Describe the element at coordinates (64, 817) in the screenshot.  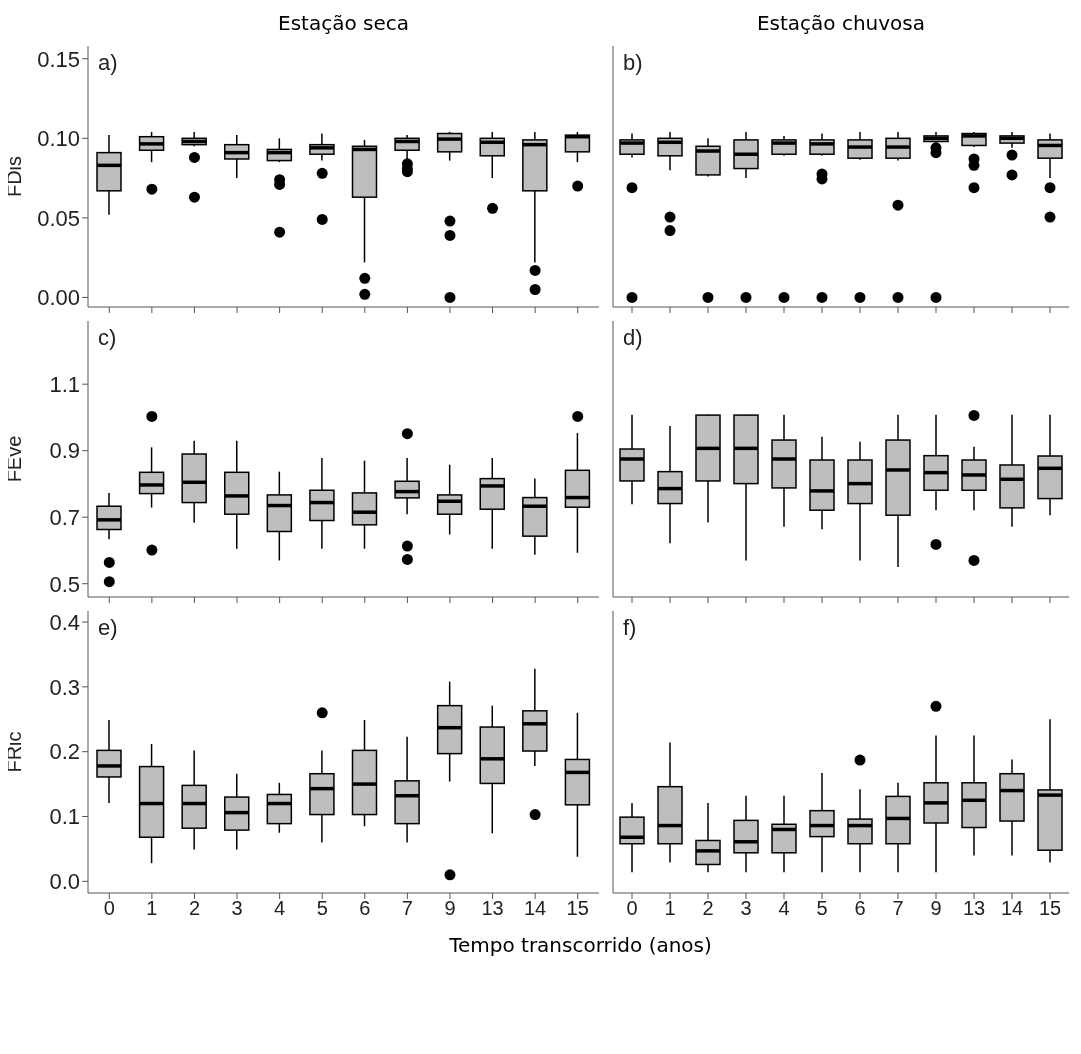
I see `y-tick-label: 0.1` at that location.